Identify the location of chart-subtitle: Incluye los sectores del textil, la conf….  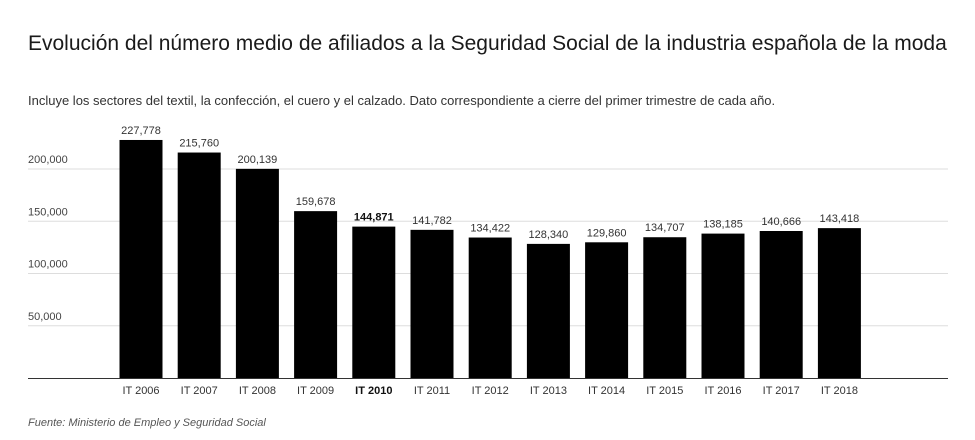
(402, 100).